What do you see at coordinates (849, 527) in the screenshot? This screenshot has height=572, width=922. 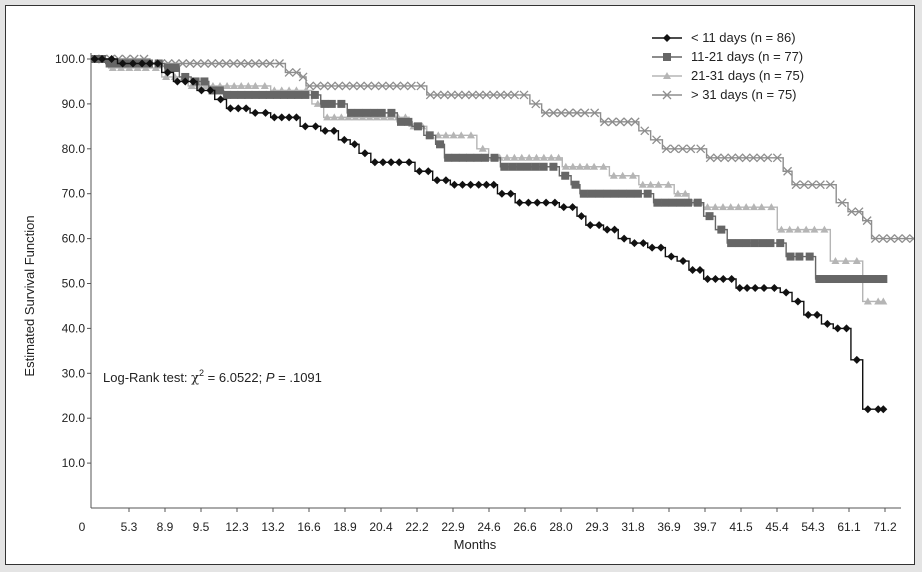 I see `x-tick-label: 61.1` at bounding box center [849, 527].